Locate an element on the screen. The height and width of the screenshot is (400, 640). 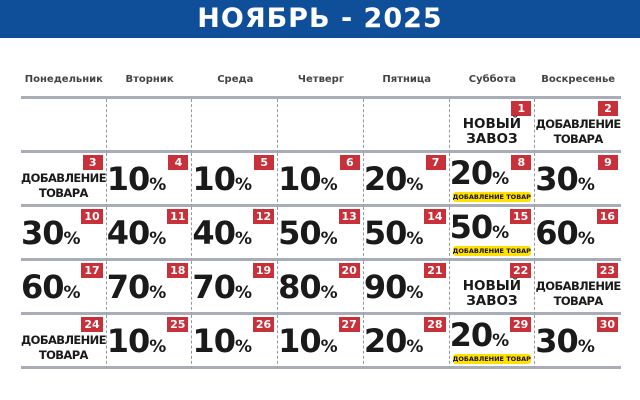
day-number-badge: 3 is located at coordinates (92, 162).